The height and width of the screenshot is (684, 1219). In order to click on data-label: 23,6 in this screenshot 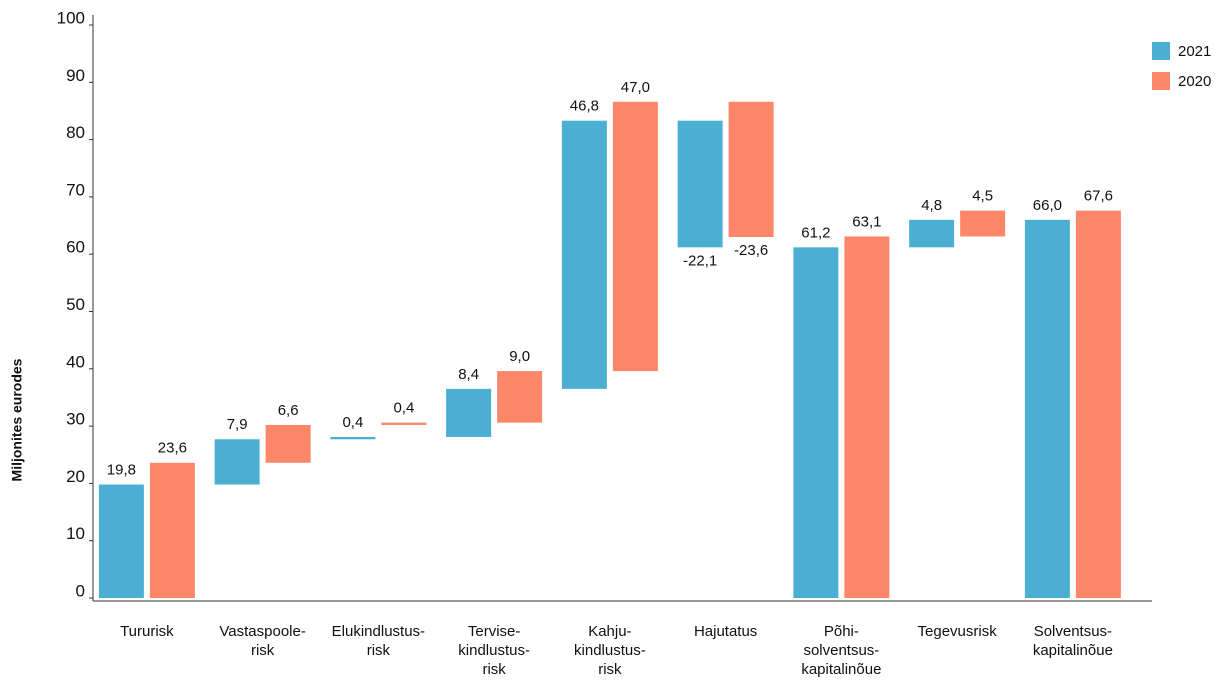, I will do `click(172, 448)`.